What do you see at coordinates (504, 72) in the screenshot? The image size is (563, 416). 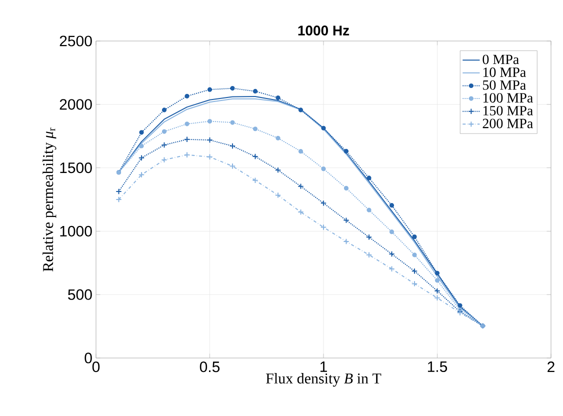 I see `legend-label: 10 MPa` at bounding box center [504, 72].